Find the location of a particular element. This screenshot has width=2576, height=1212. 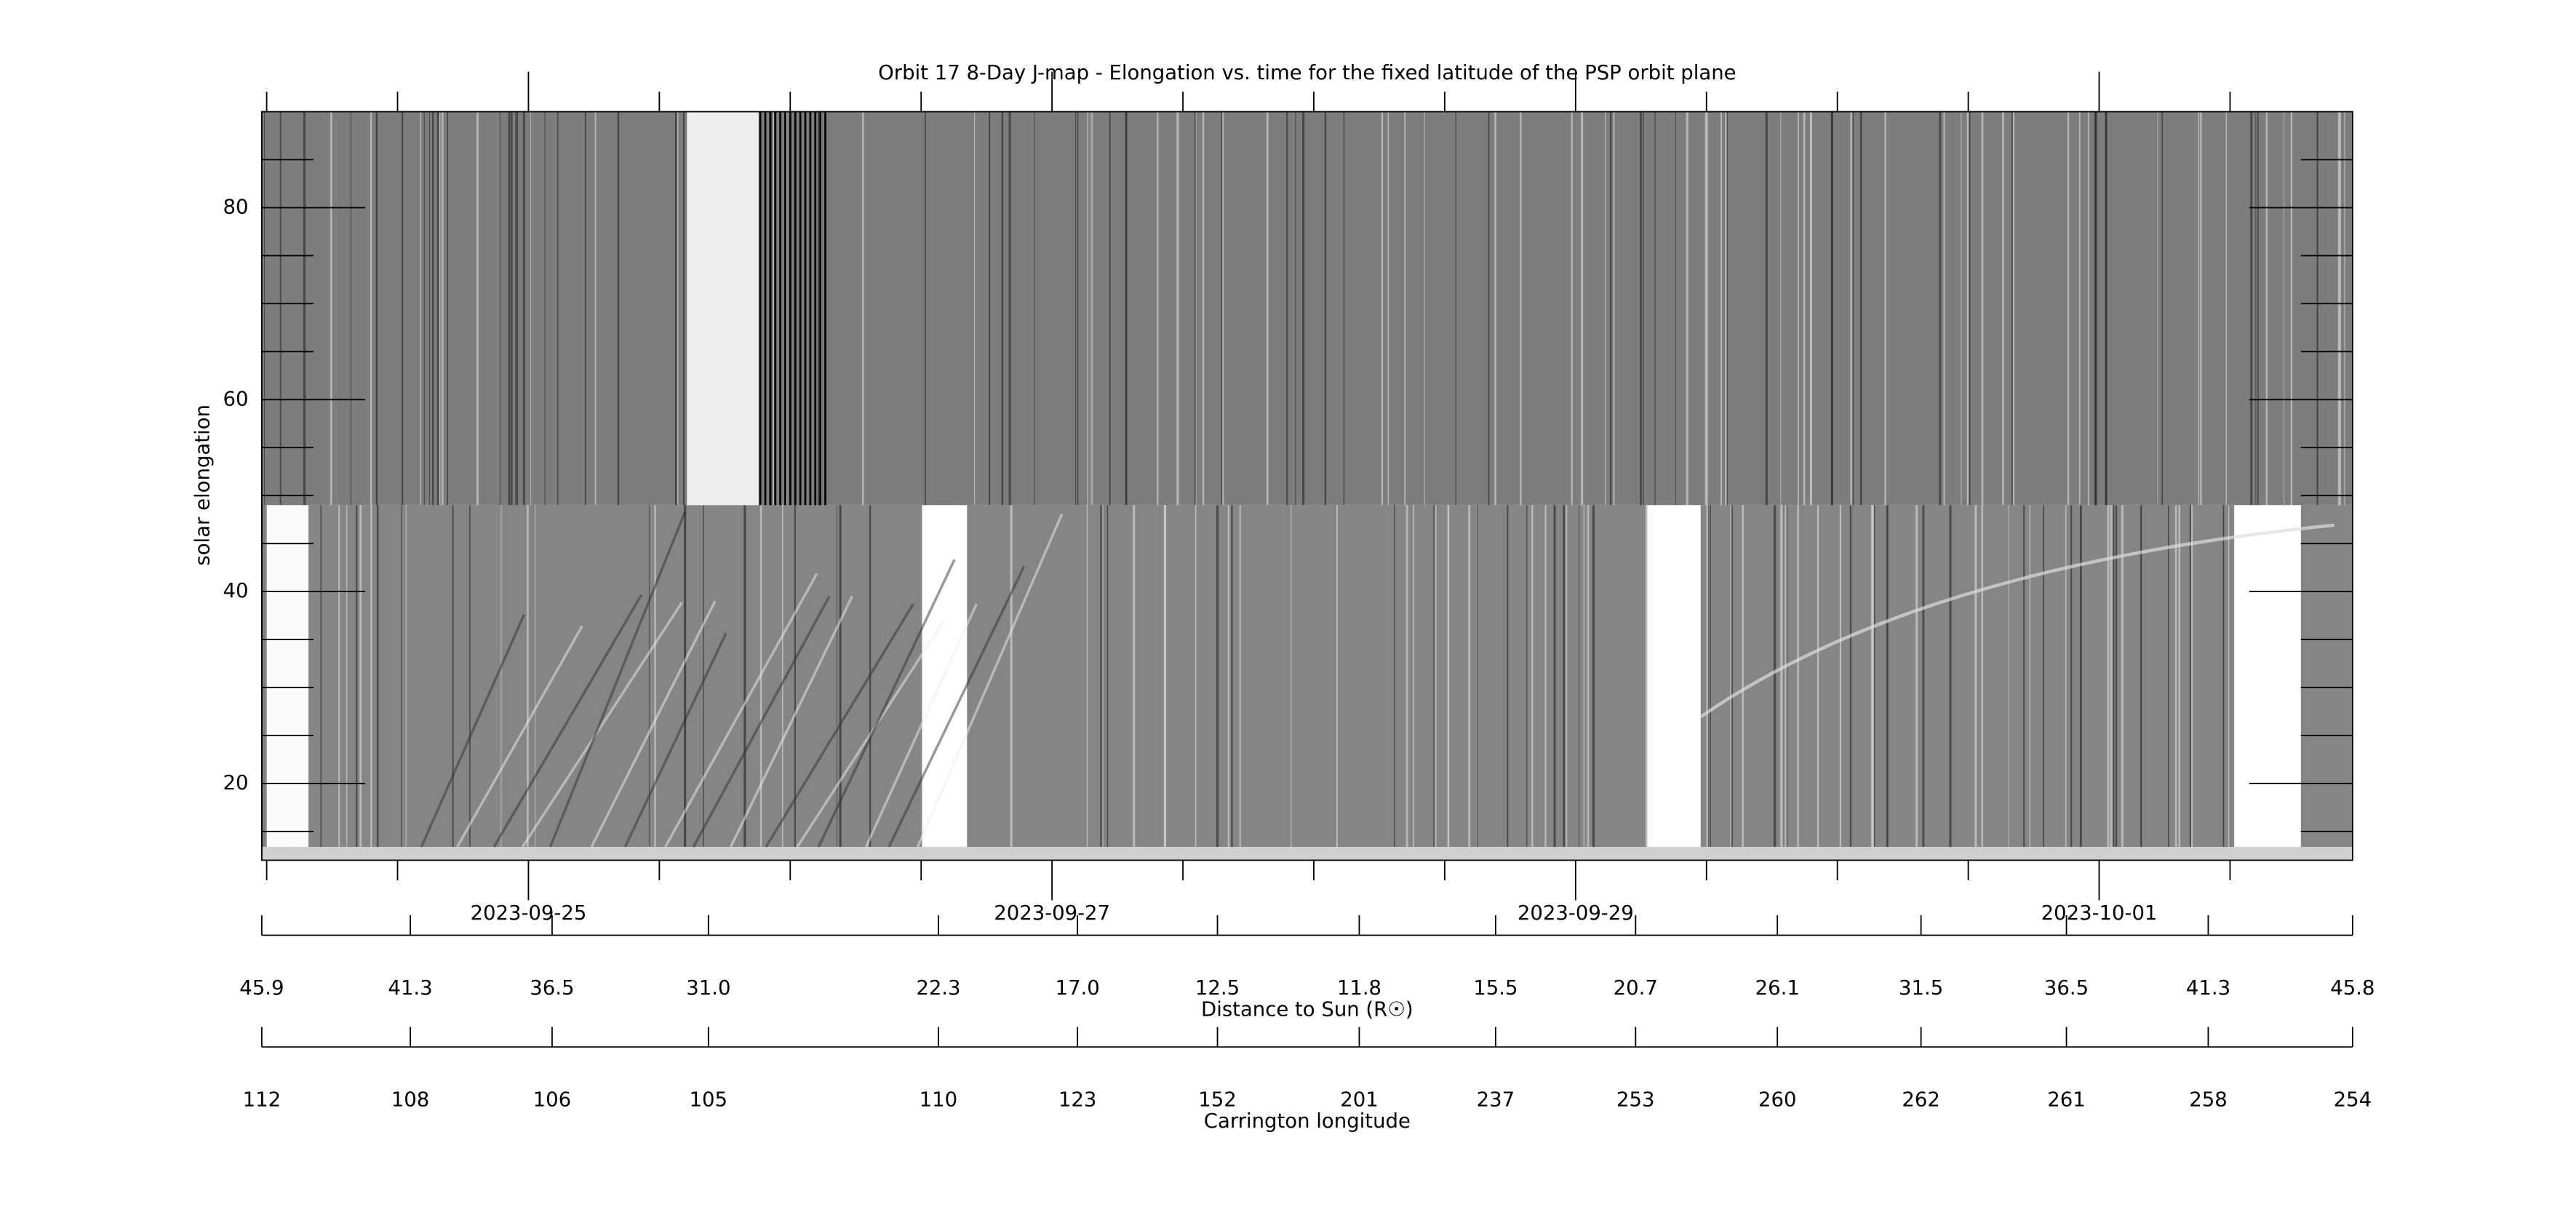

y-tick-label: 20 is located at coordinates (235, 782).